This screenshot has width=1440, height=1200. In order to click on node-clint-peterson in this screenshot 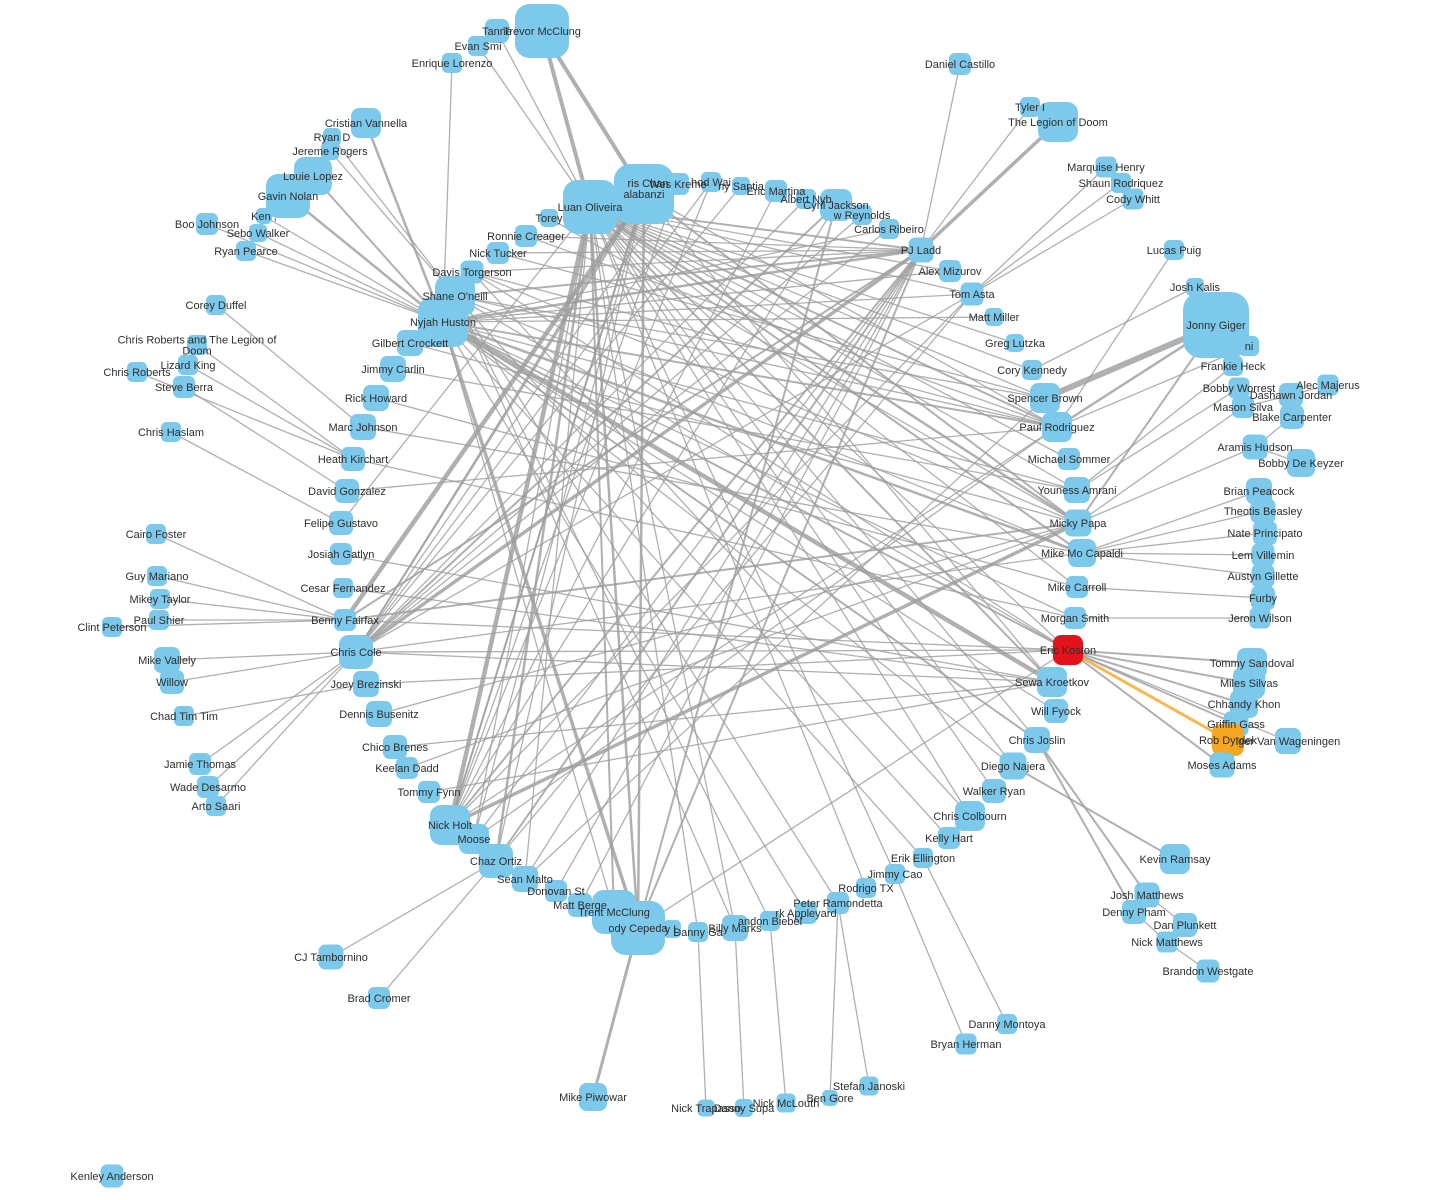, I will do `click(112, 627)`.